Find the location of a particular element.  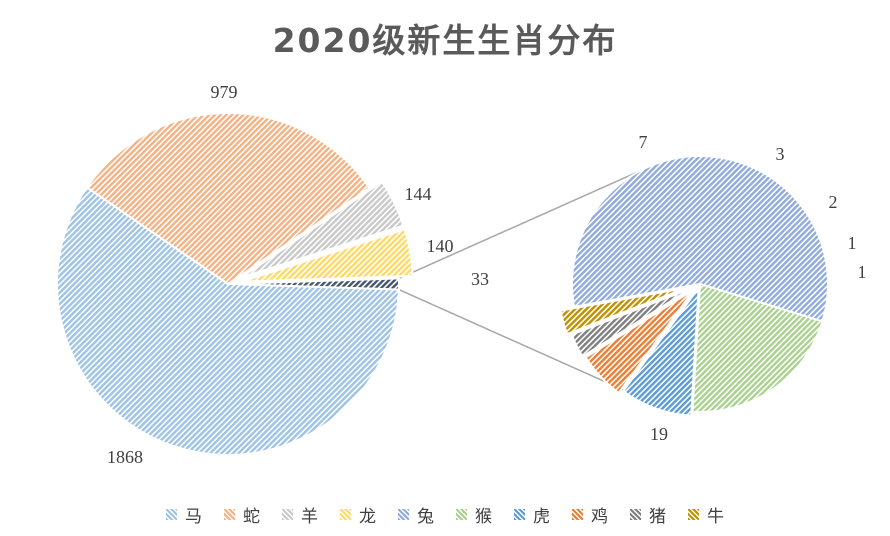

legend-label: 鸡 is located at coordinates (599, 517).